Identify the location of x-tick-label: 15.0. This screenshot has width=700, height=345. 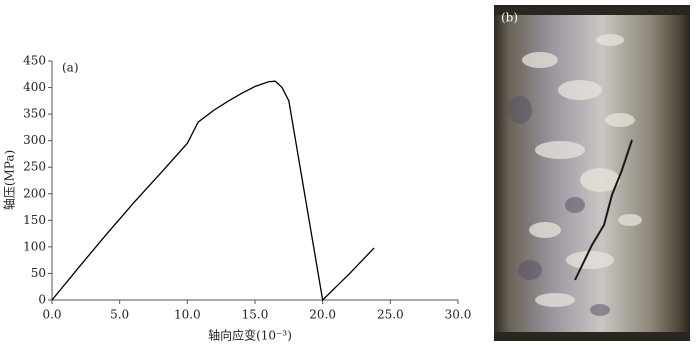
(255, 315).